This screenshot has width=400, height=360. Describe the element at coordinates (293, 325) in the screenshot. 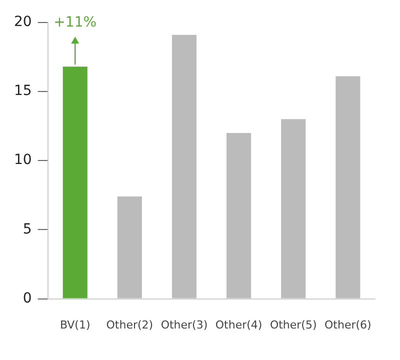

I see `x-tick-label: Other(5)` at that location.